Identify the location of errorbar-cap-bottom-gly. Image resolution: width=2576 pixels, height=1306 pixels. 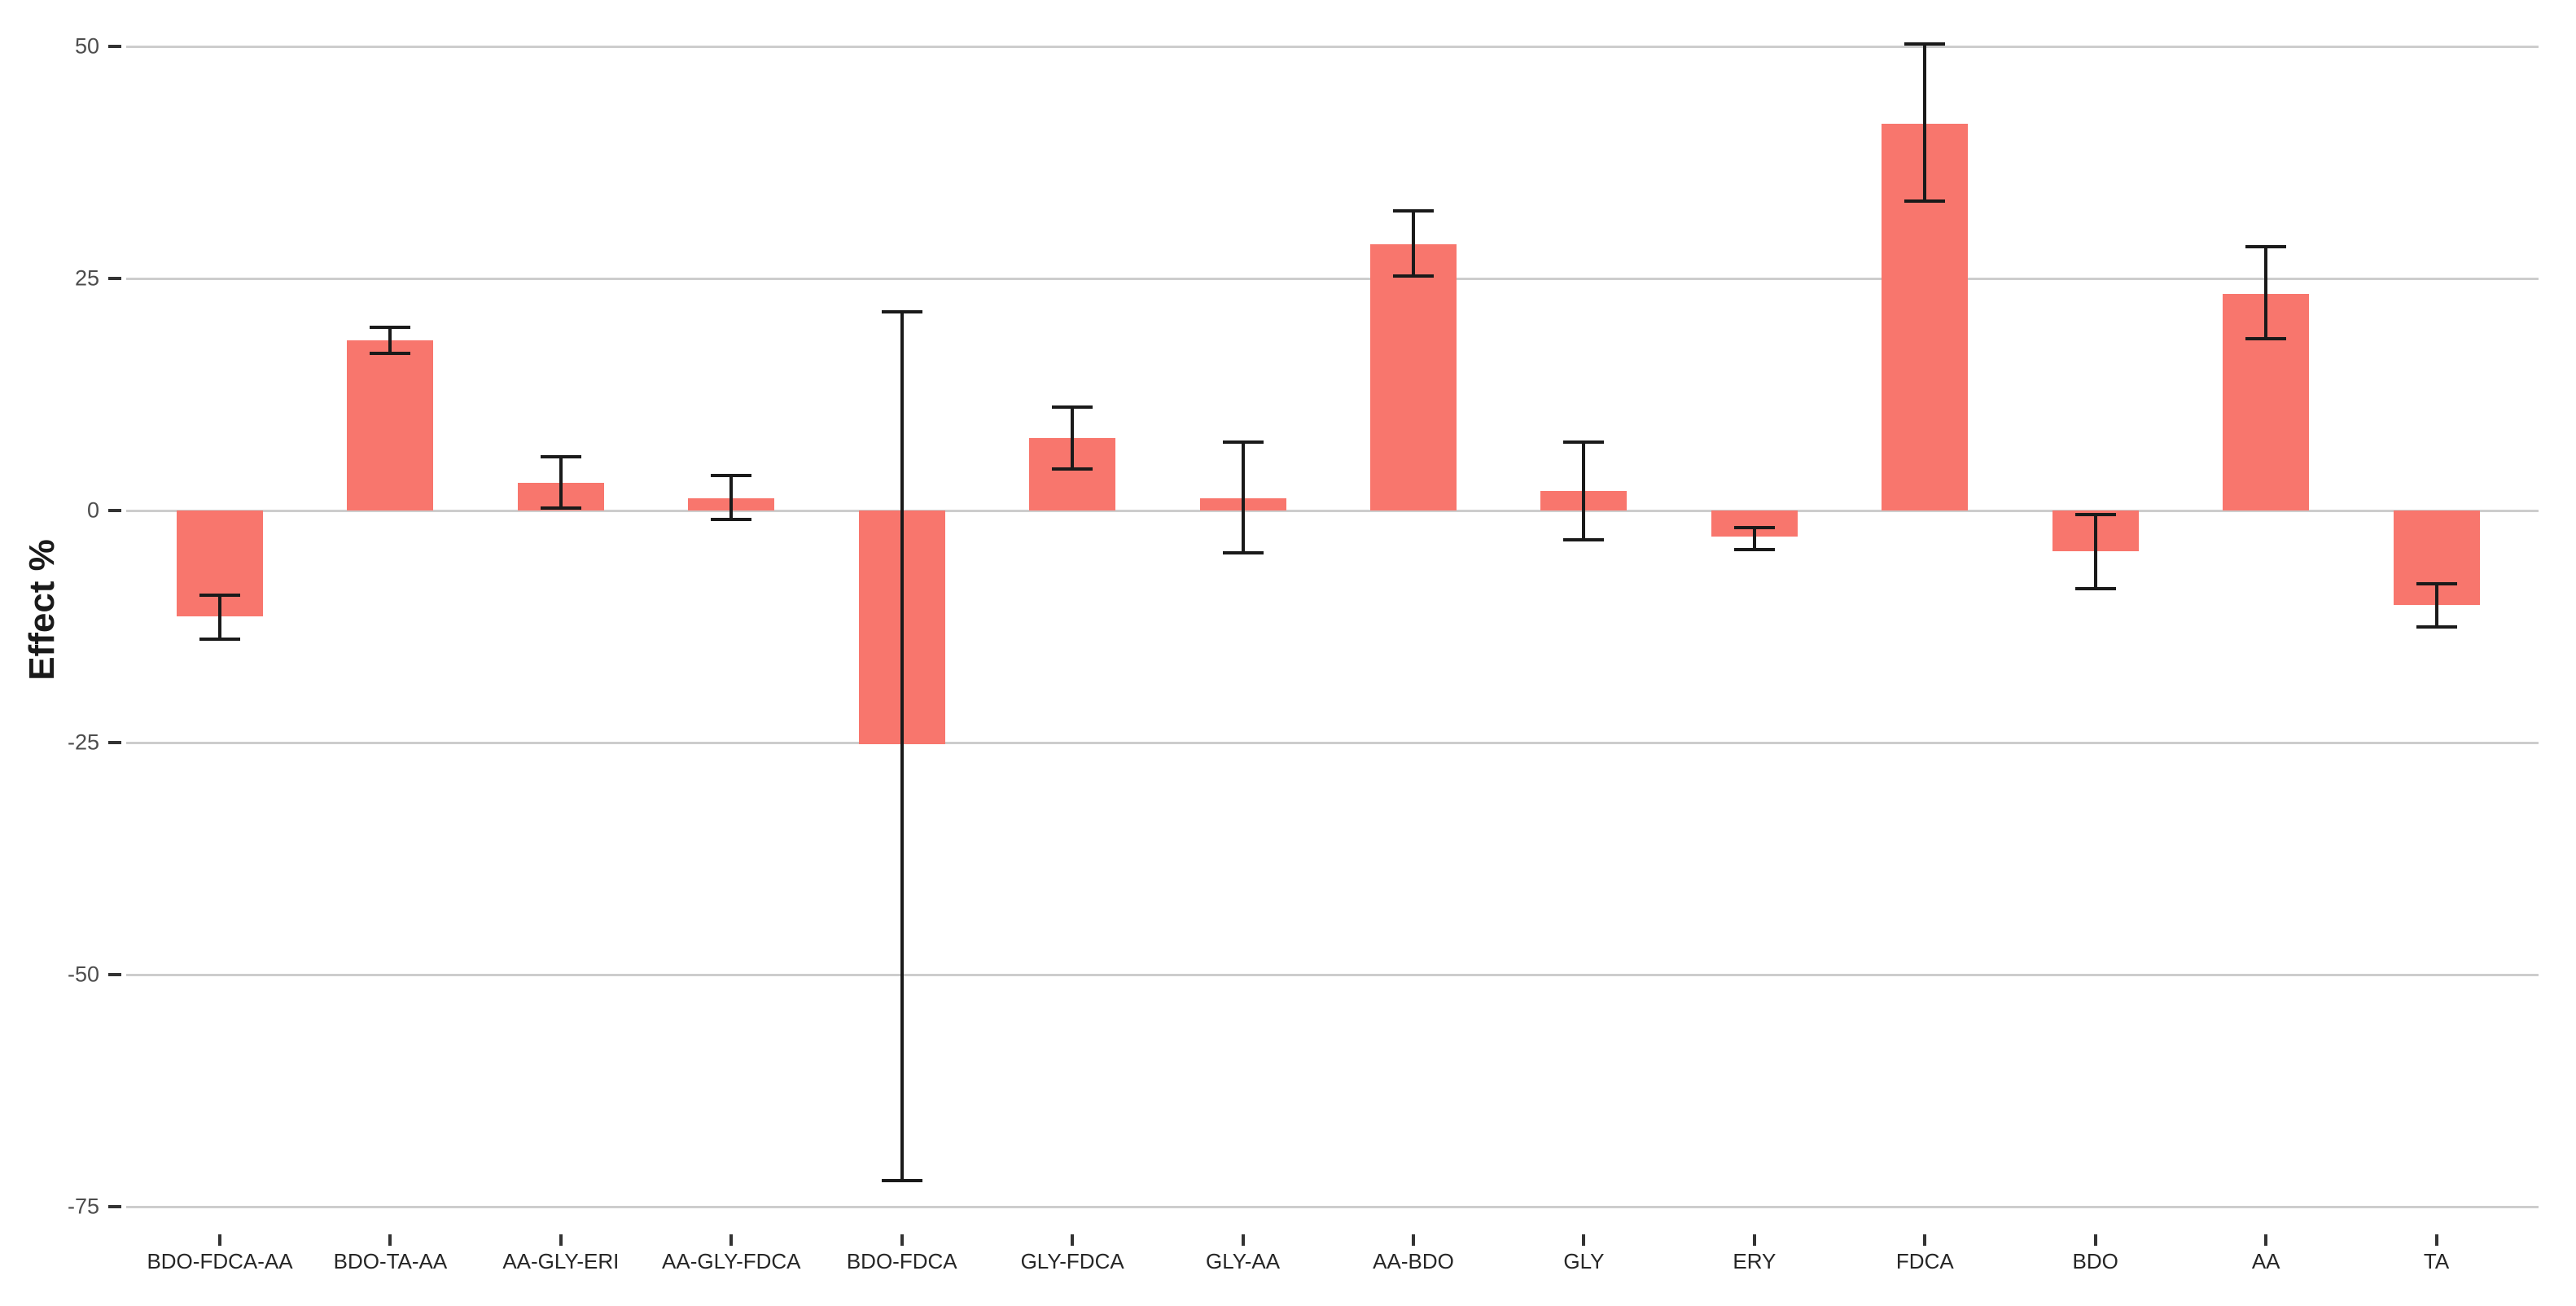
(1584, 540).